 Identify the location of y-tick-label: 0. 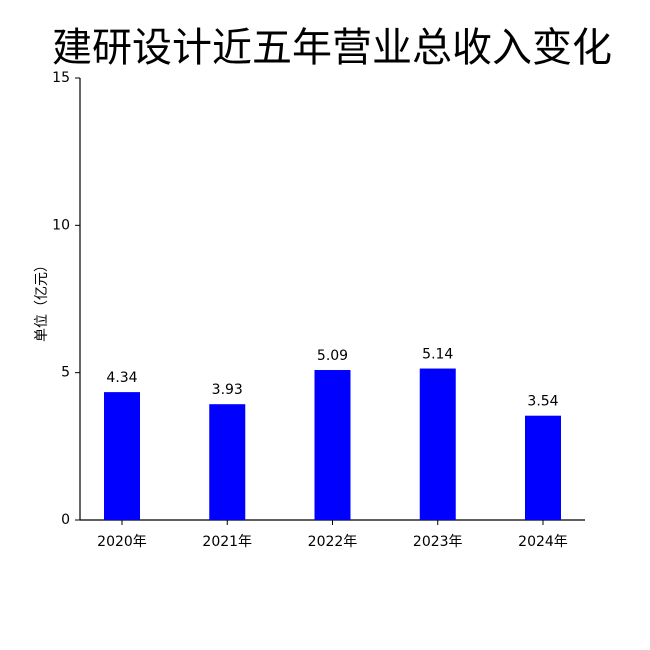
(65, 520).